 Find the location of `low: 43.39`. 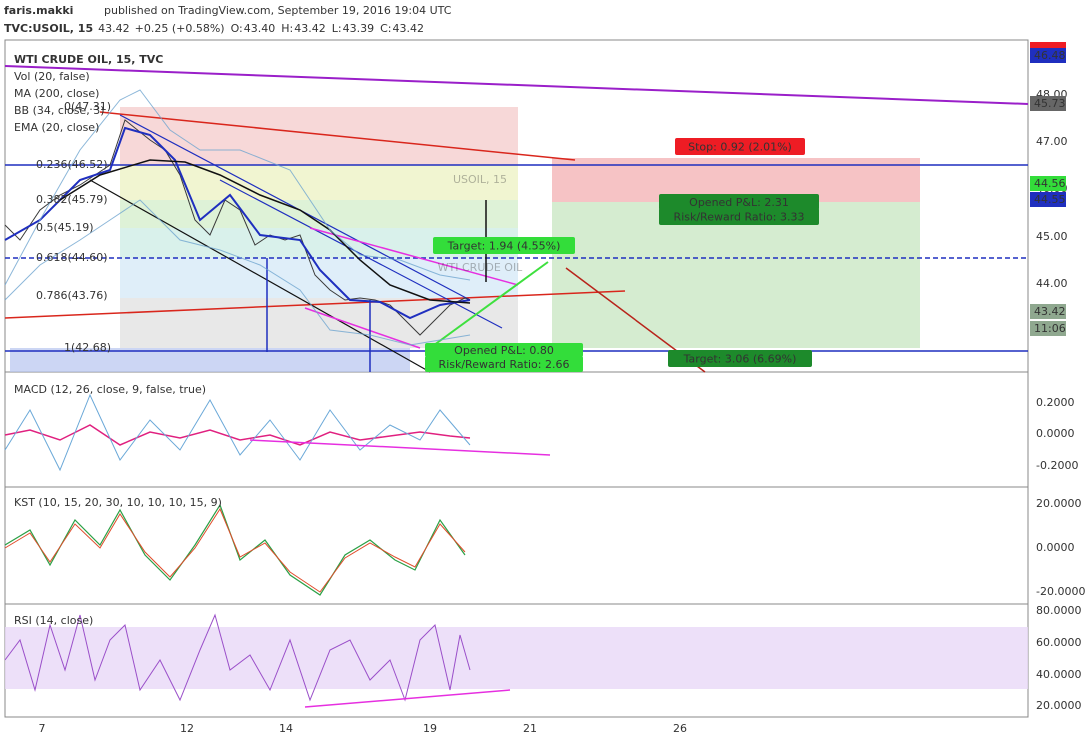

low: 43.39 is located at coordinates (359, 28).